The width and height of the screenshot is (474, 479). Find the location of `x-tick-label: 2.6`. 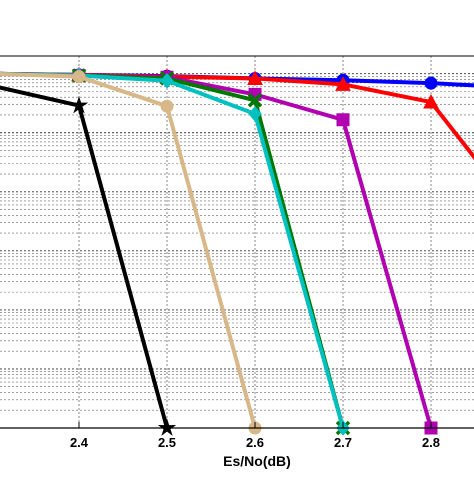

x-tick-label: 2.6 is located at coordinates (255, 442).